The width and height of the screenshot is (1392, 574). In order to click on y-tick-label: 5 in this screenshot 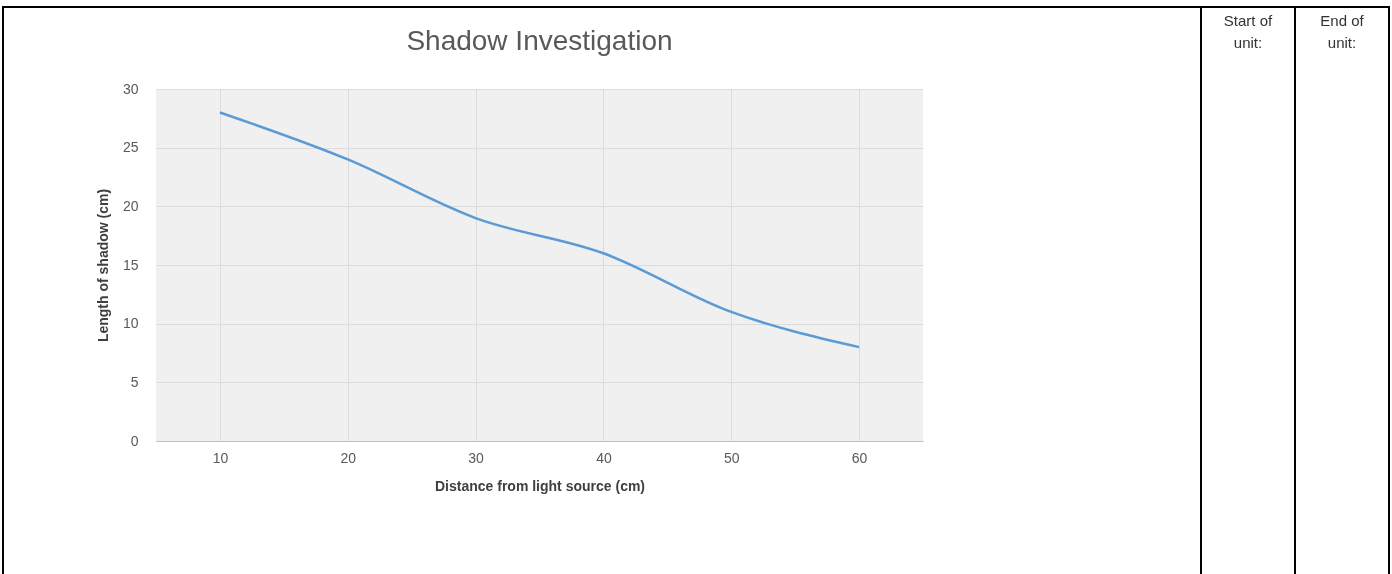, I will do `click(134, 381)`.